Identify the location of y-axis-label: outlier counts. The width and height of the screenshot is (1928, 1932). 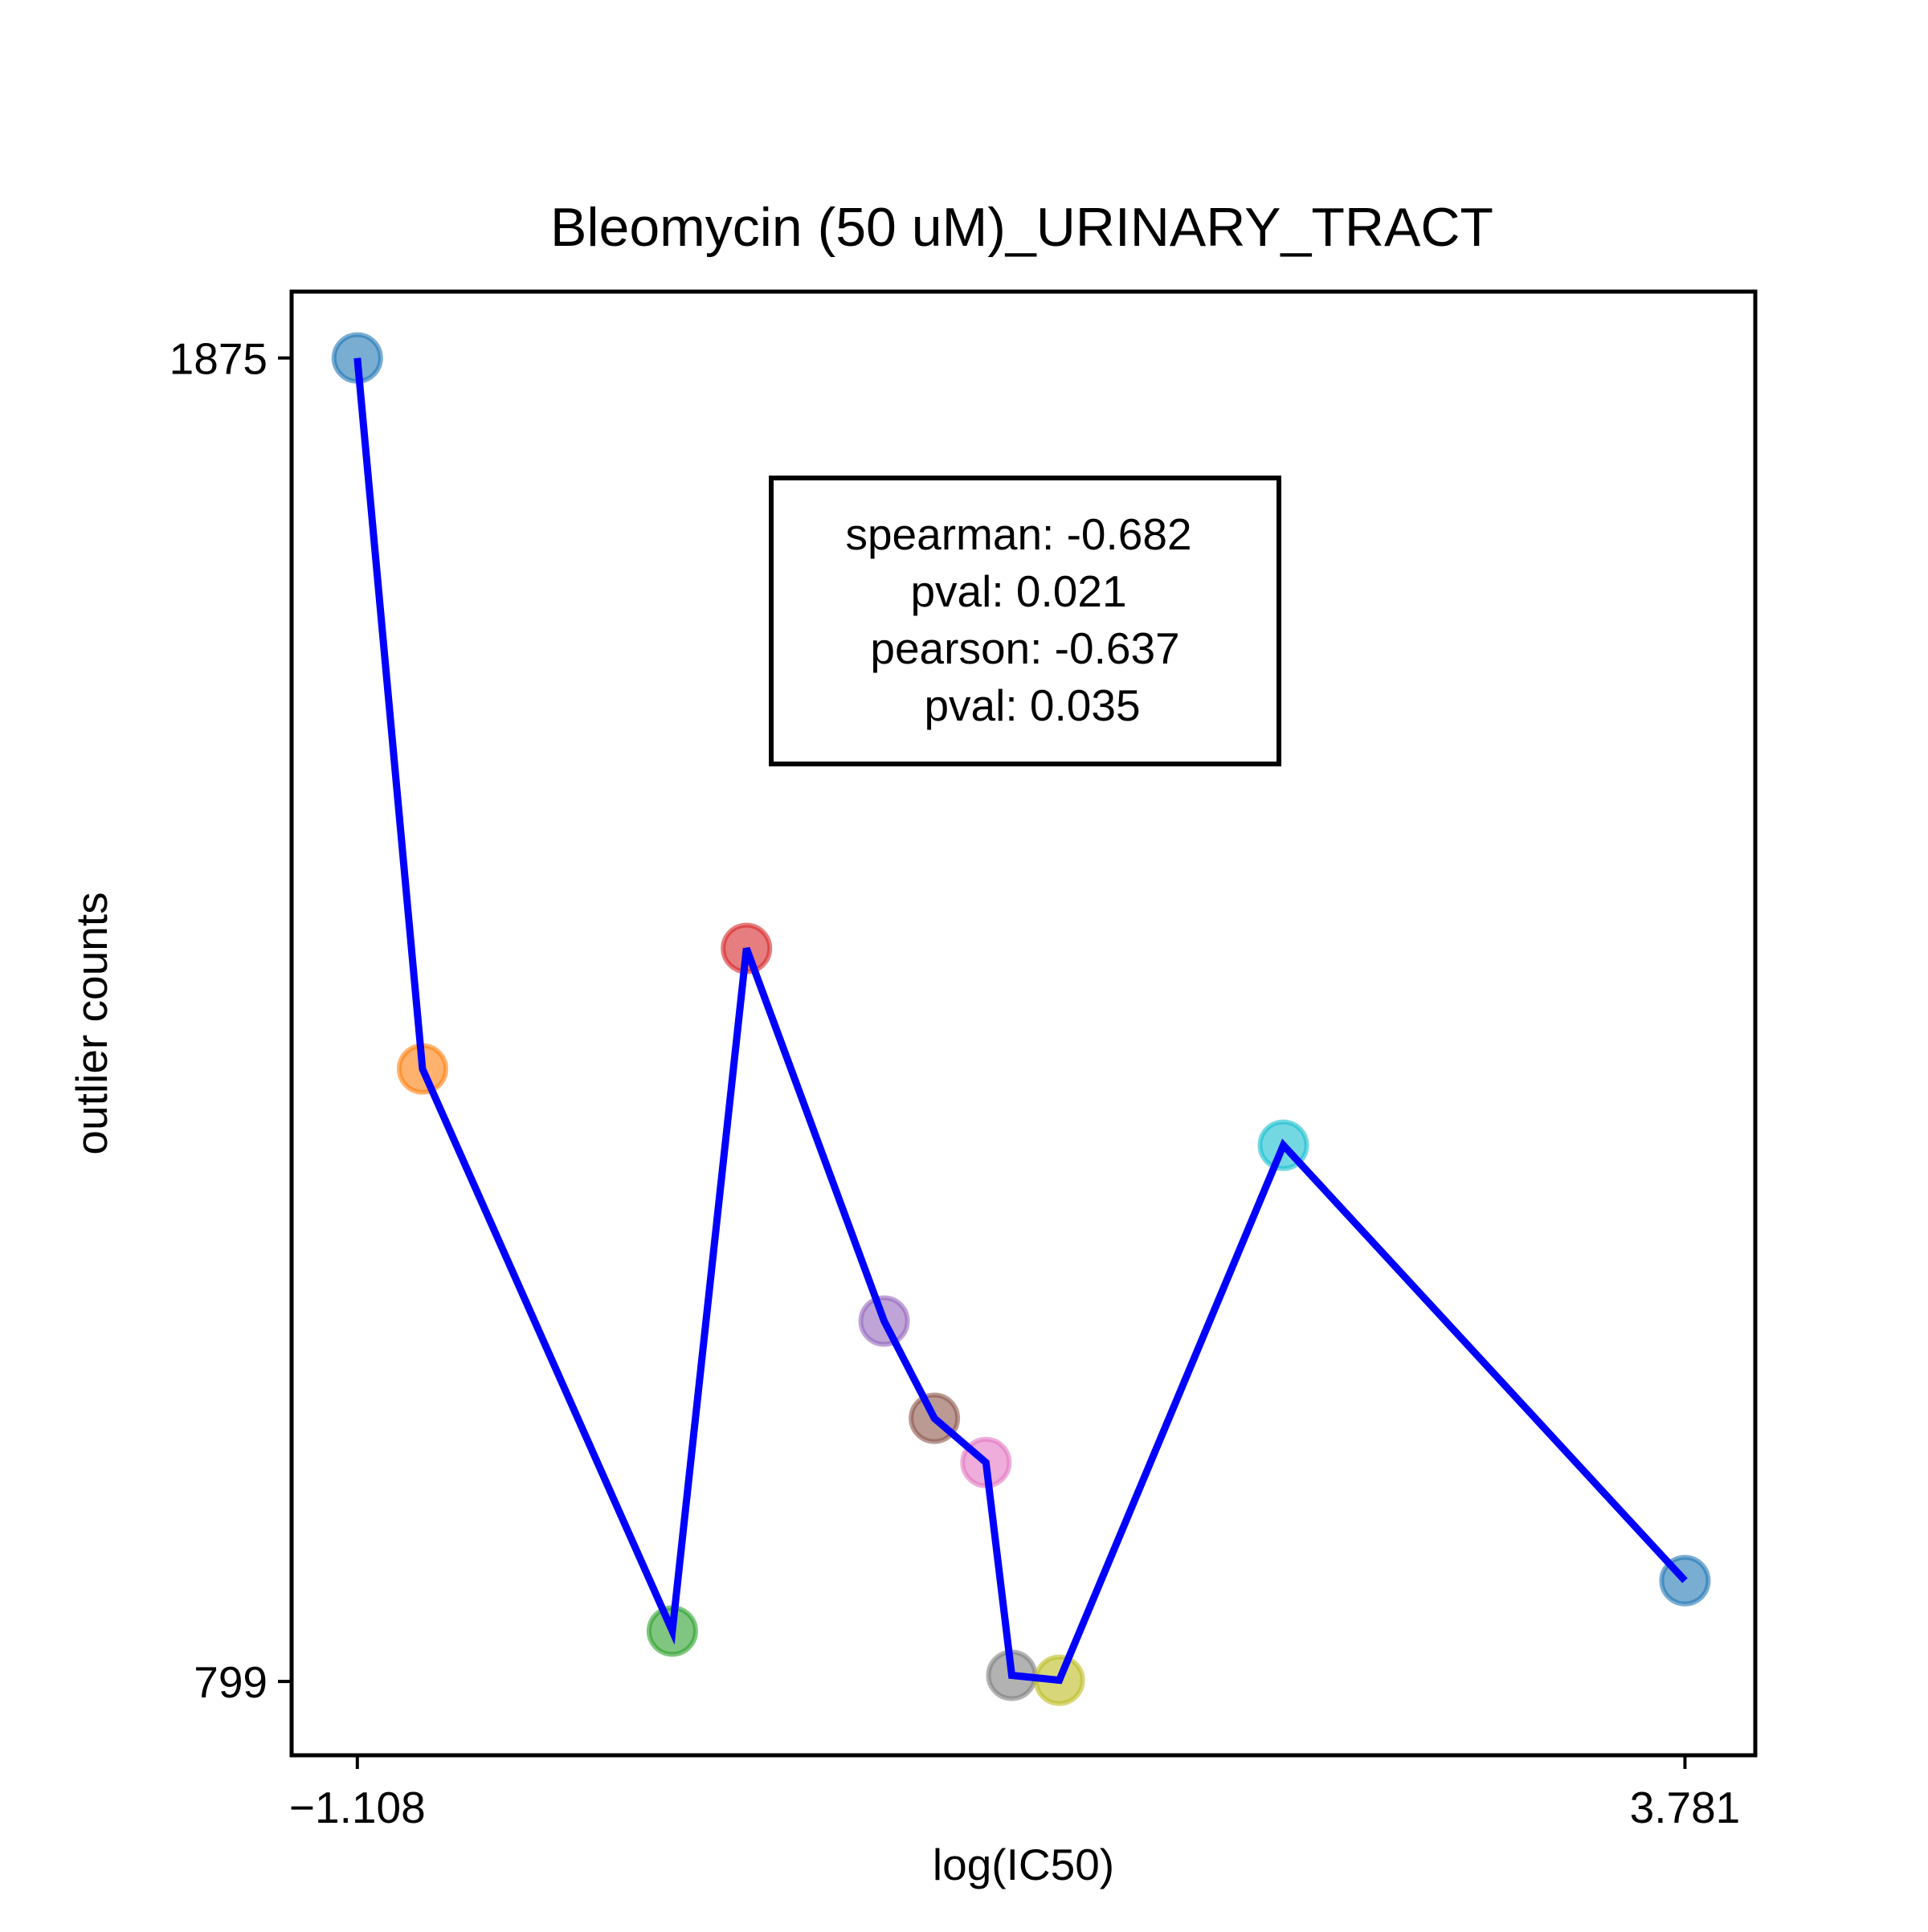
(91, 1023).